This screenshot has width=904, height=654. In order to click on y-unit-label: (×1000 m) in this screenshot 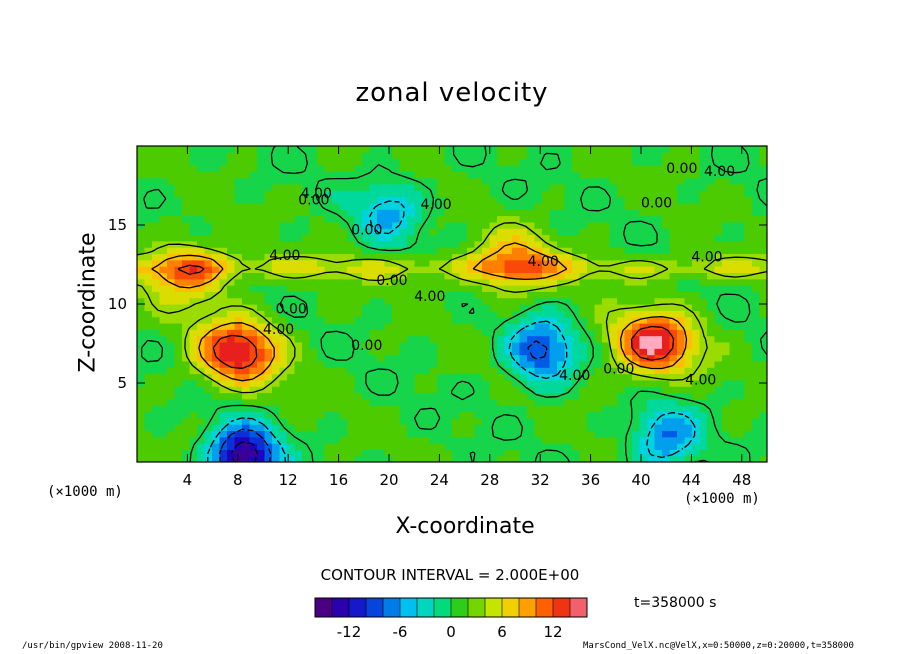, I will do `click(85, 492)`.